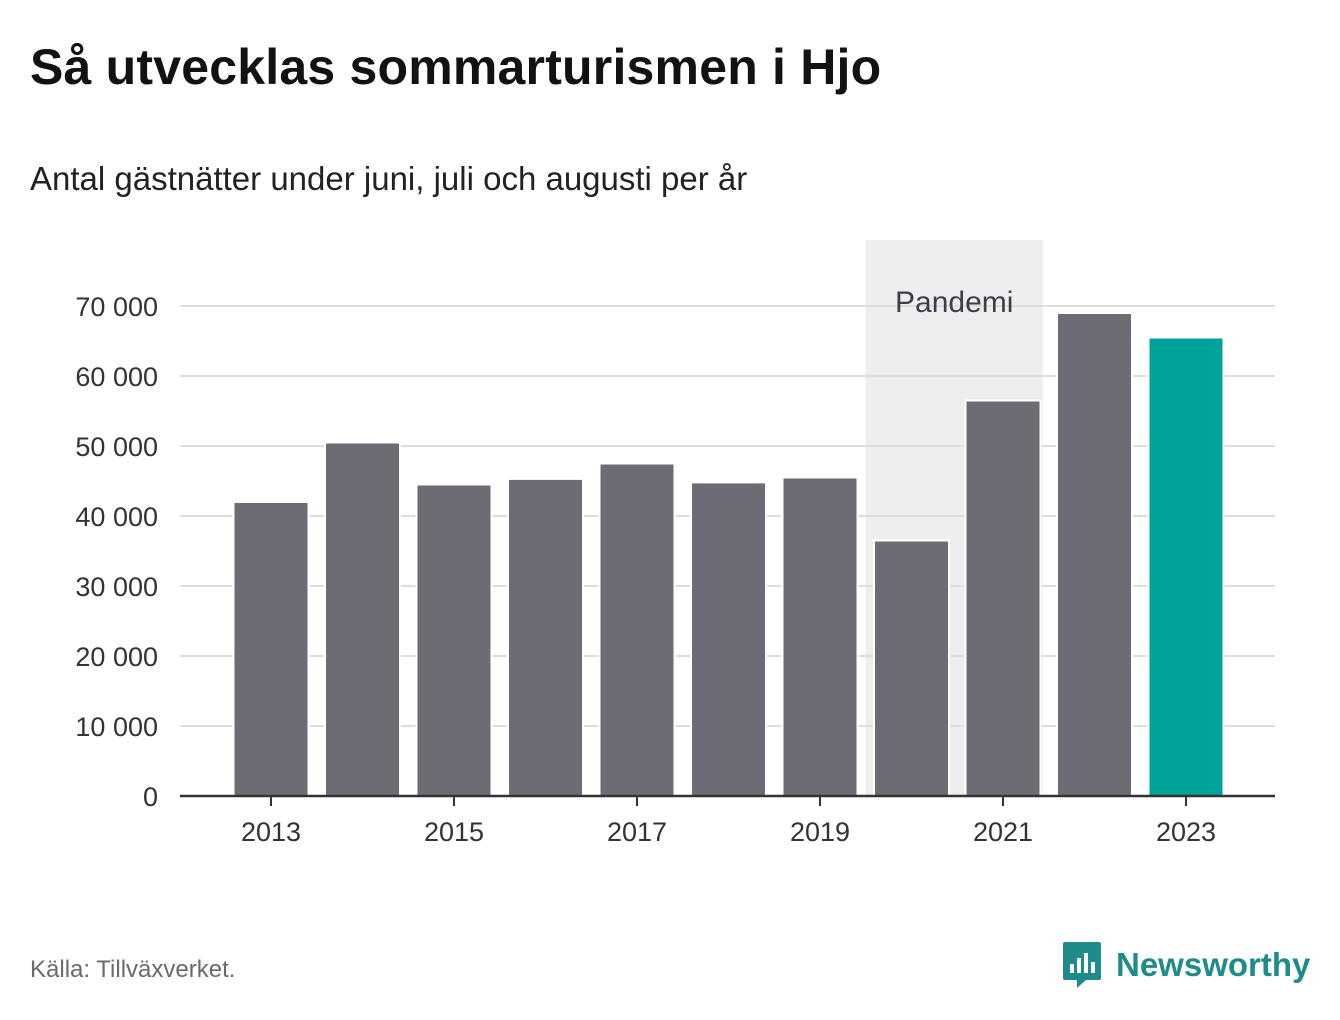 The width and height of the screenshot is (1340, 1020). I want to click on y-tick-label: 30 000, so click(116, 587).